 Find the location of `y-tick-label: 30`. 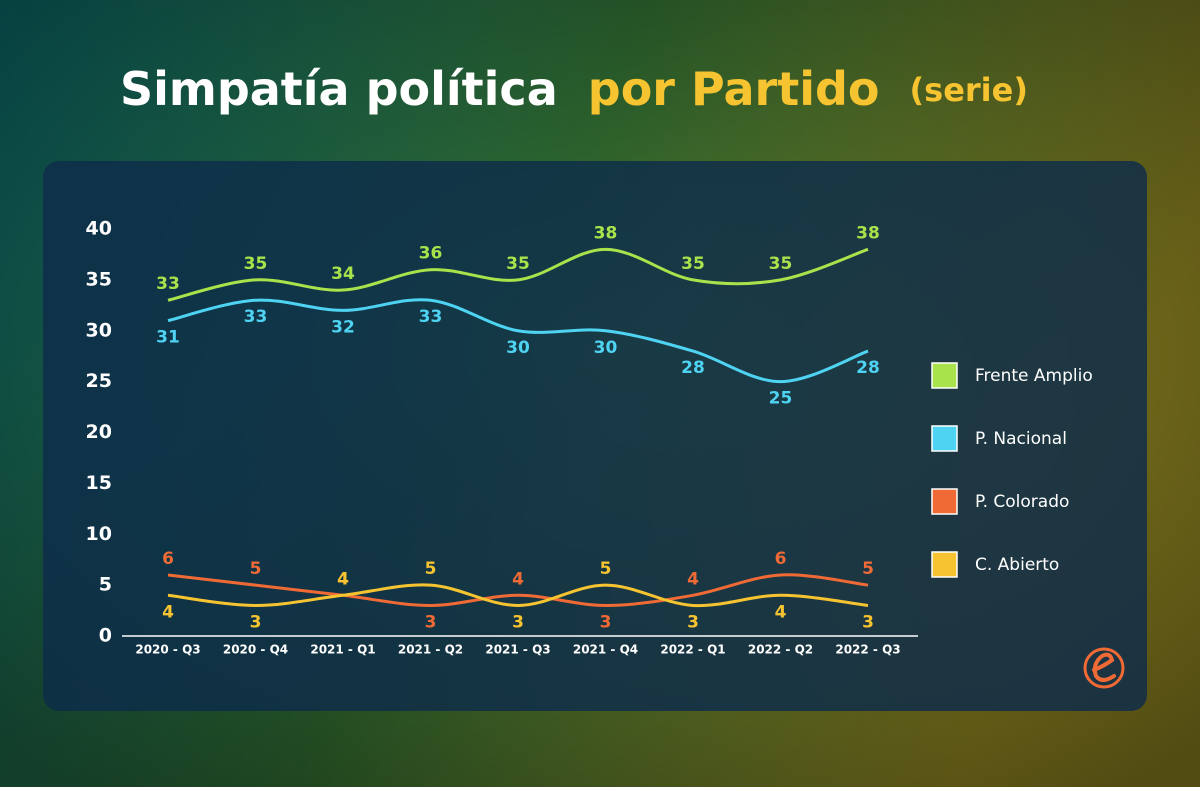

y-tick-label: 30 is located at coordinates (99, 330).